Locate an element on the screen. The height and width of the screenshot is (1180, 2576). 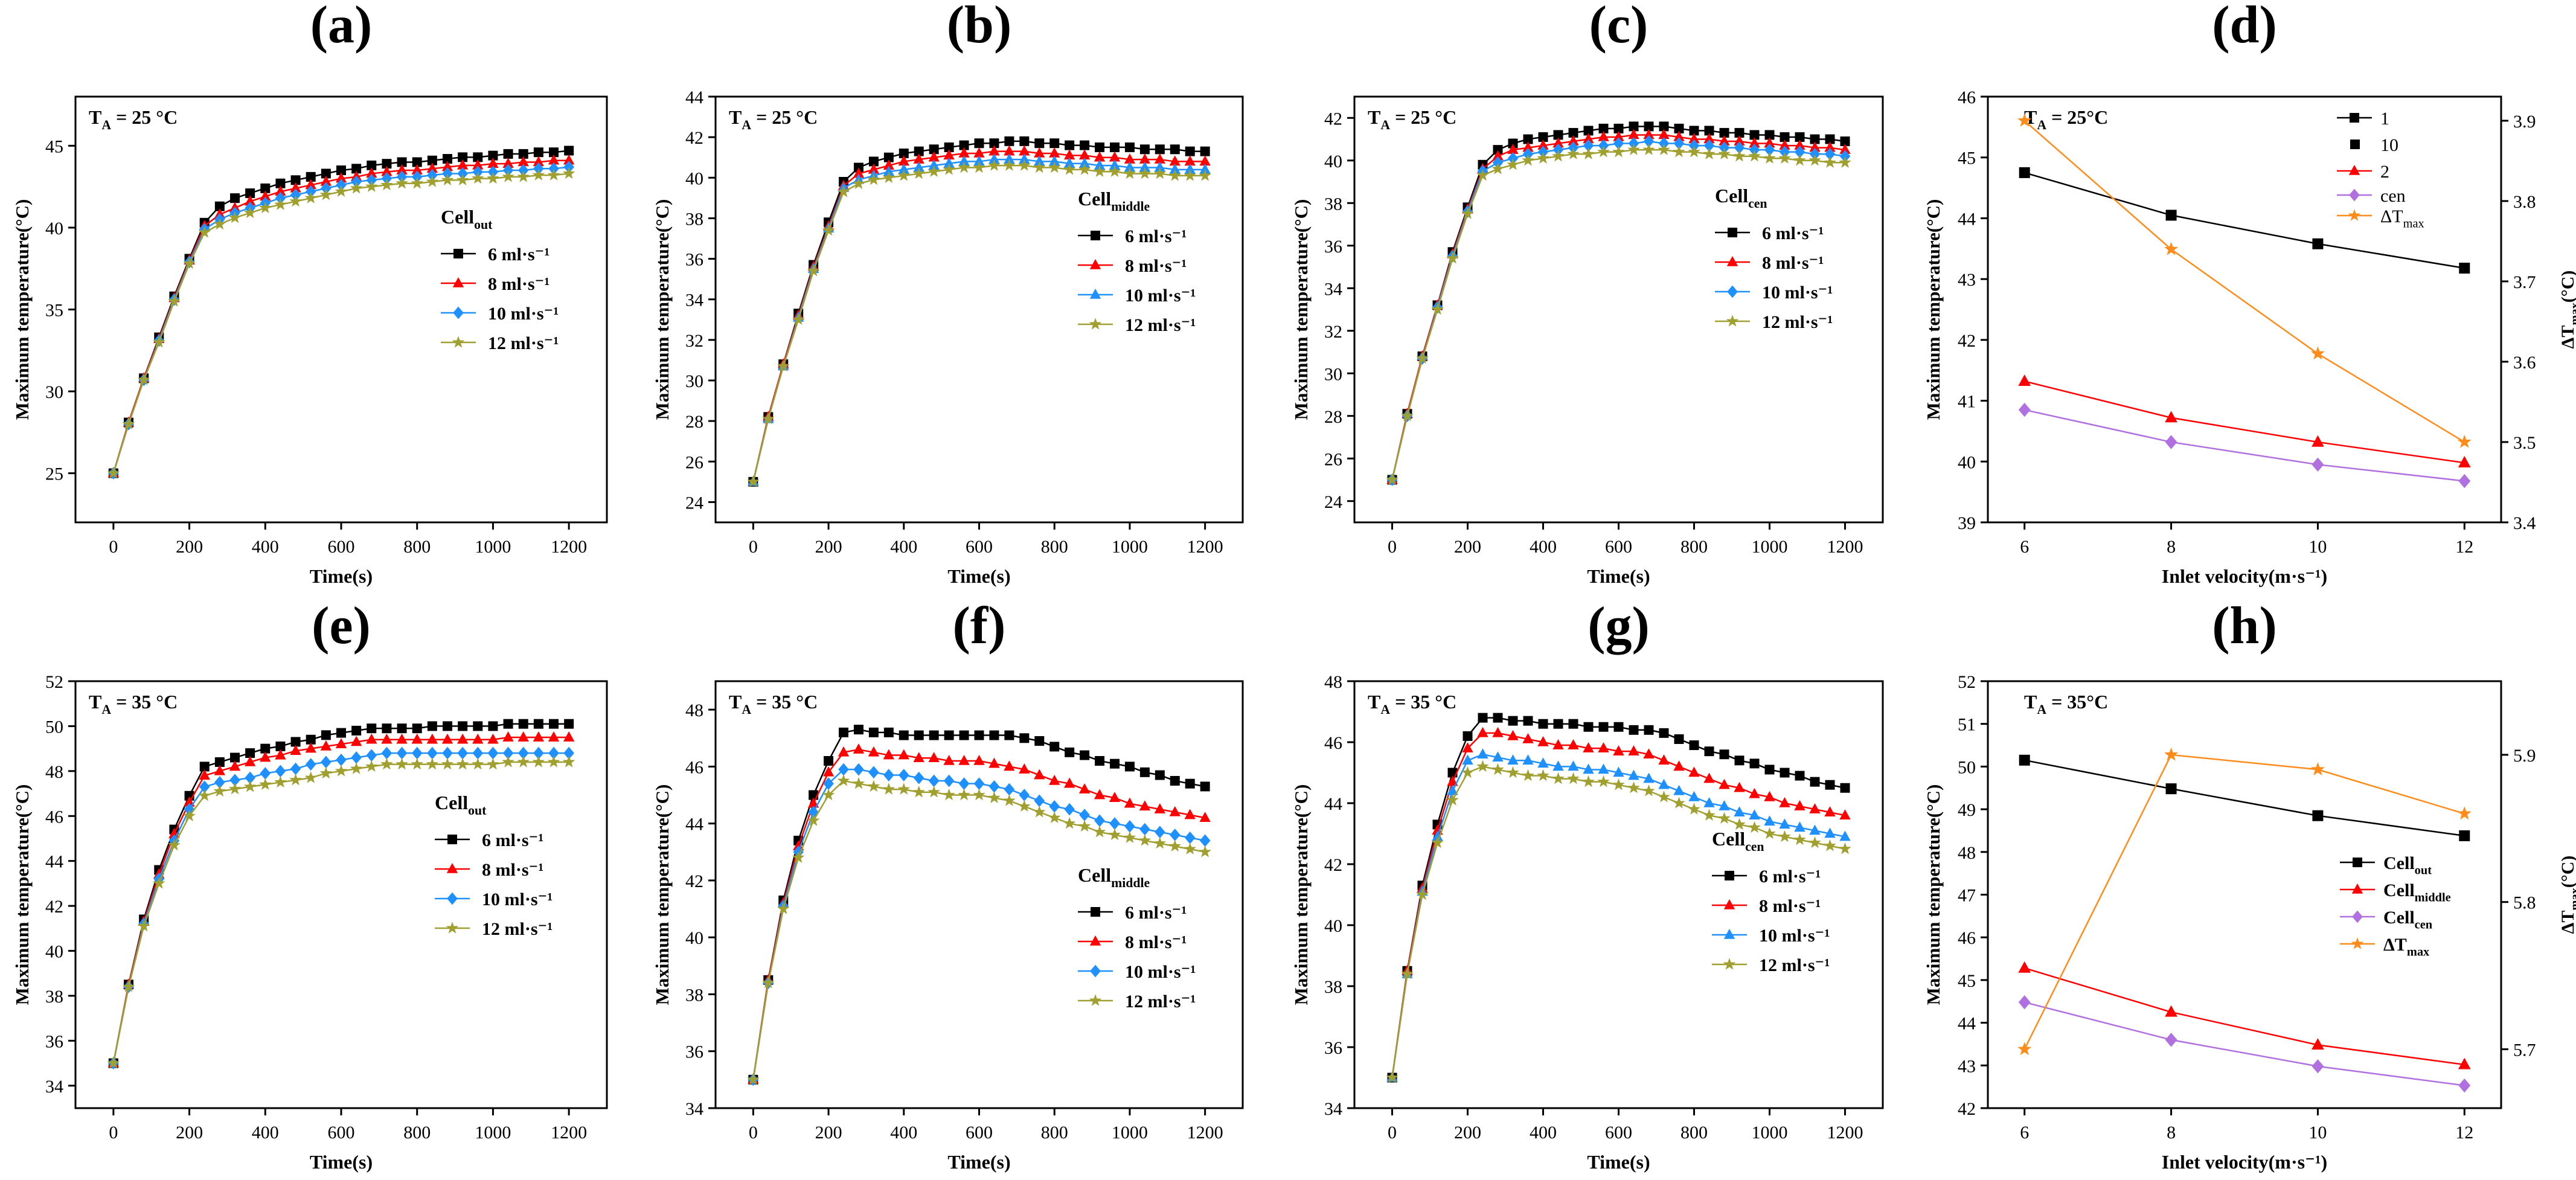
y-tick-label: 46 is located at coordinates (54, 817).